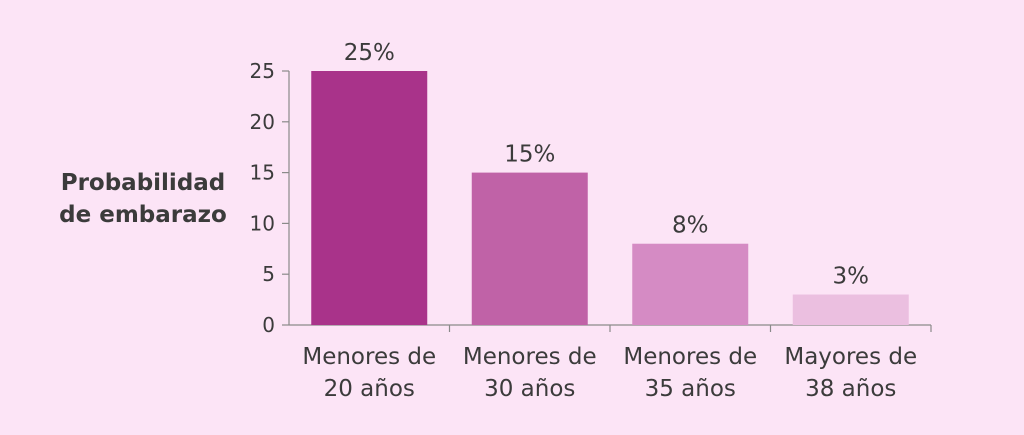 This screenshot has width=1024, height=435. Describe the element at coordinates (268, 325) in the screenshot. I see `y-tick-label: 0` at that location.